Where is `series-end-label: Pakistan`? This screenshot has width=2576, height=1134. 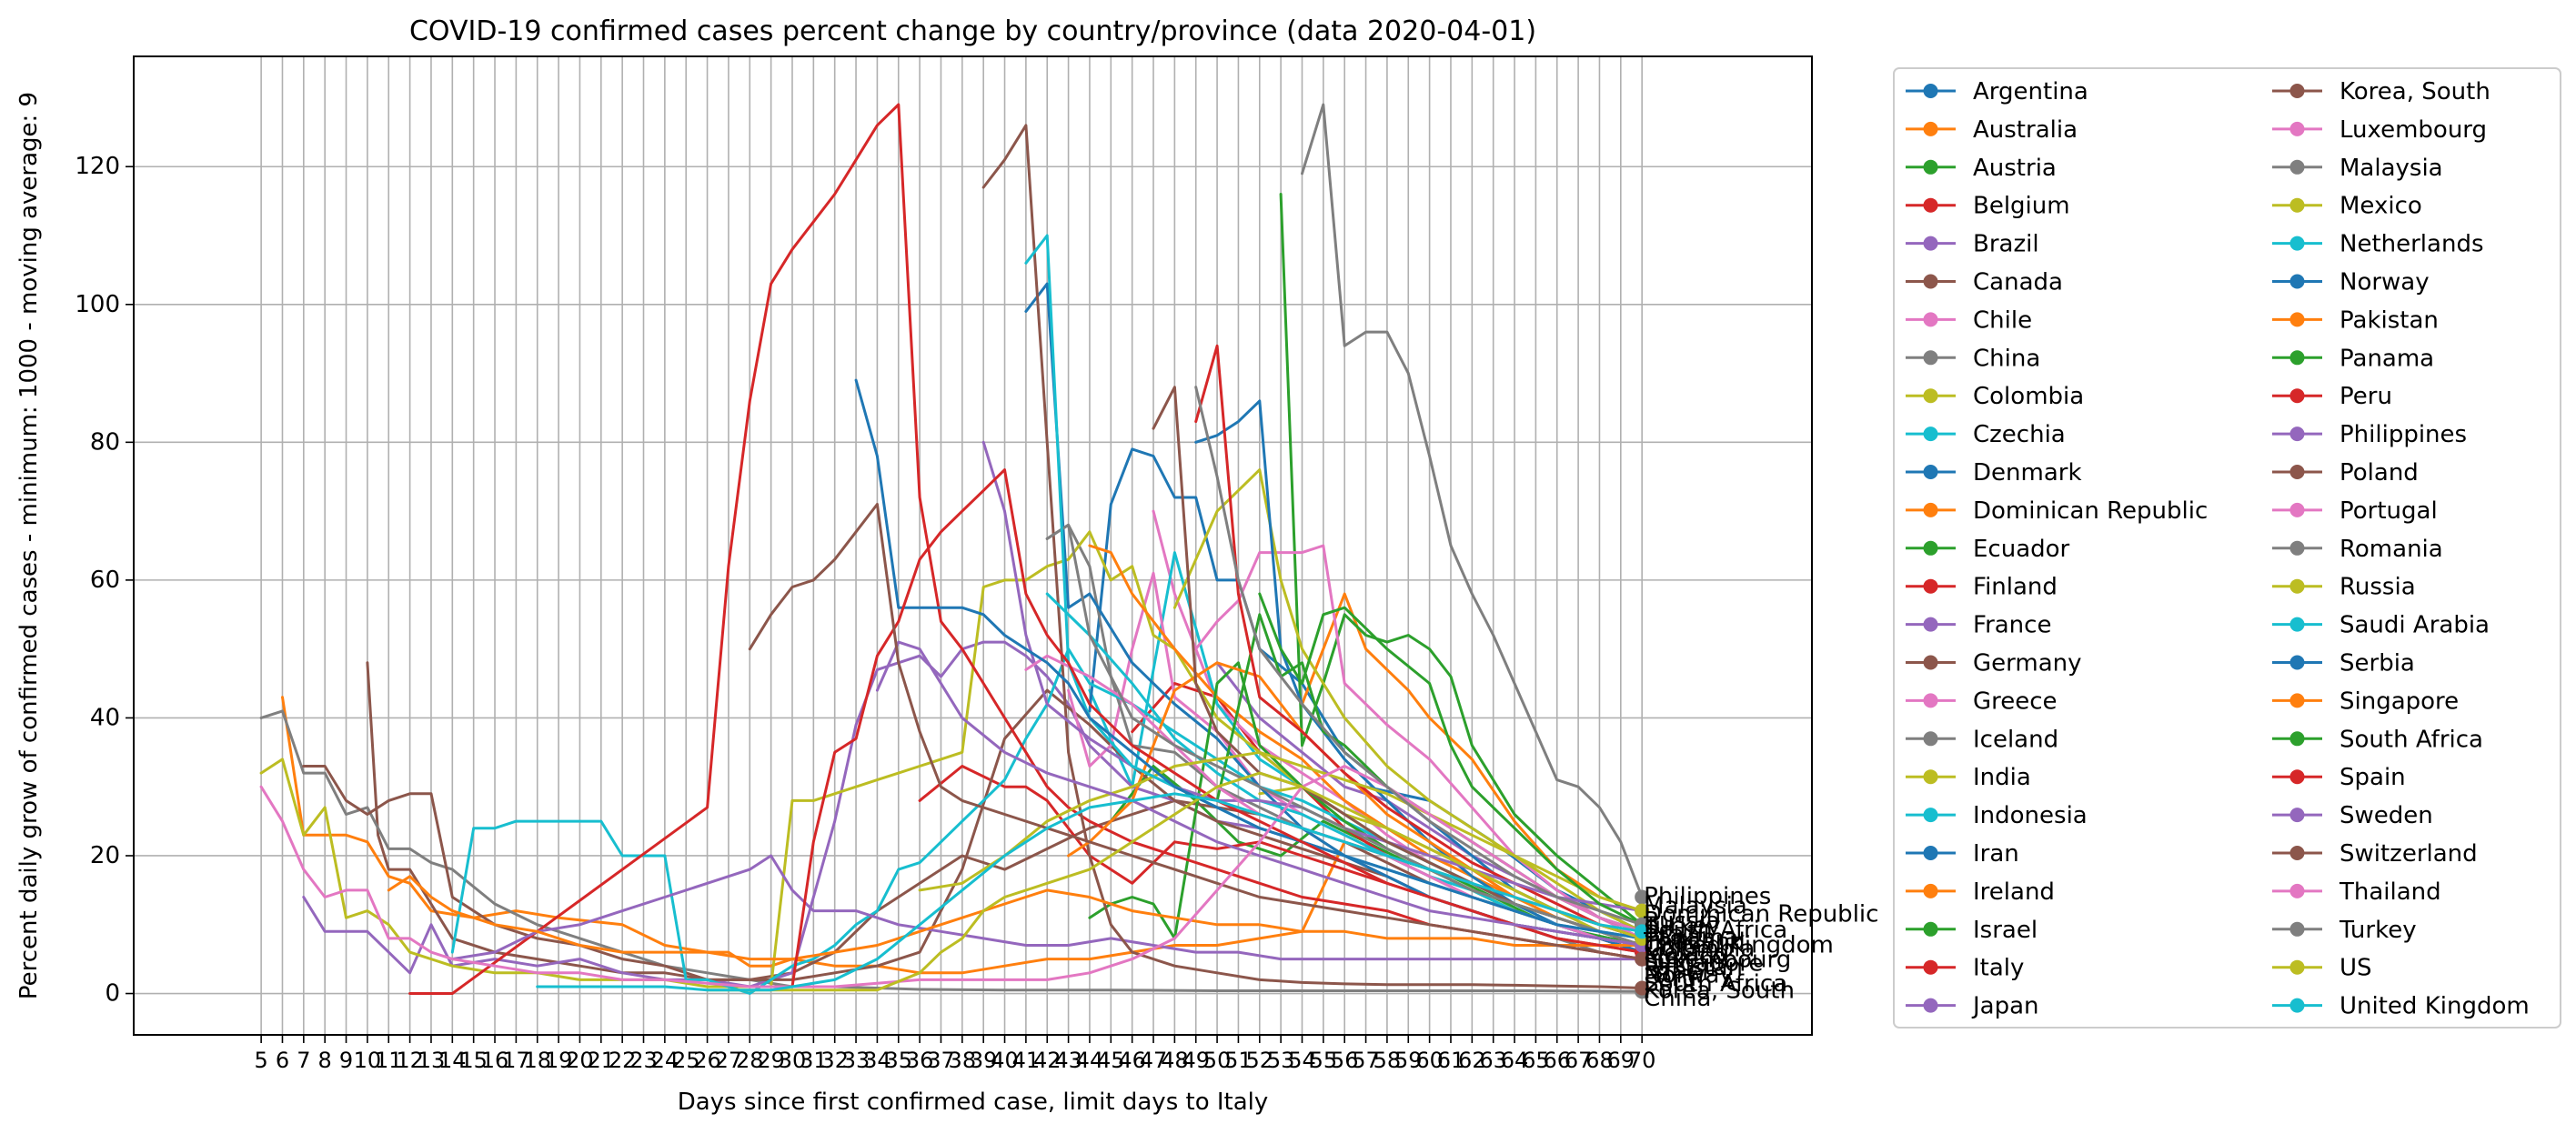
series-end-label: Pakistan is located at coordinates (1693, 967).